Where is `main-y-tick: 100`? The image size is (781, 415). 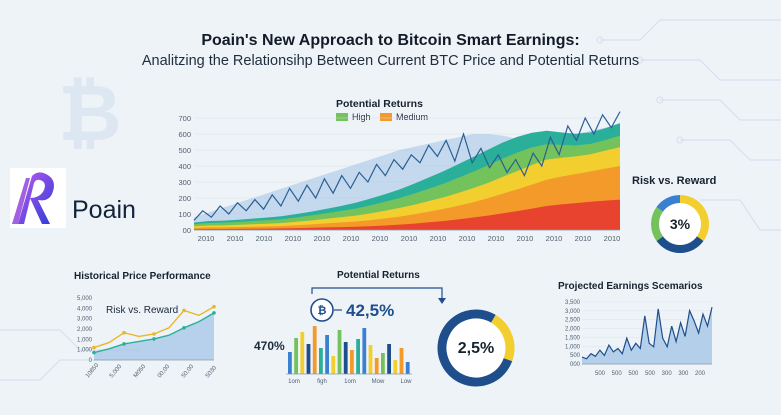 main-y-tick: 100 is located at coordinates (184, 214).